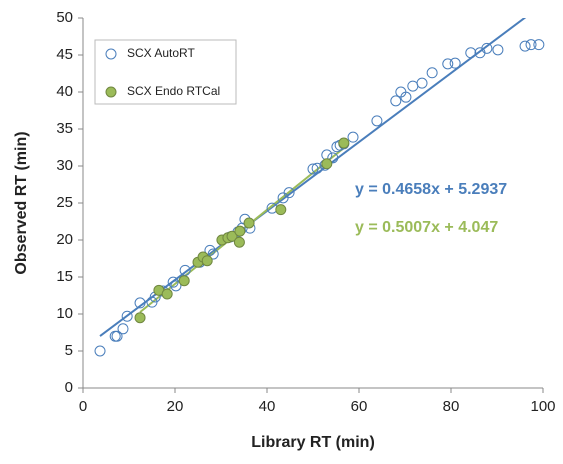 This screenshot has height=464, width=563. What do you see at coordinates (426, 227) in the screenshot?
I see `trendline-equation: y = 0.5007x + 4.047` at bounding box center [426, 227].